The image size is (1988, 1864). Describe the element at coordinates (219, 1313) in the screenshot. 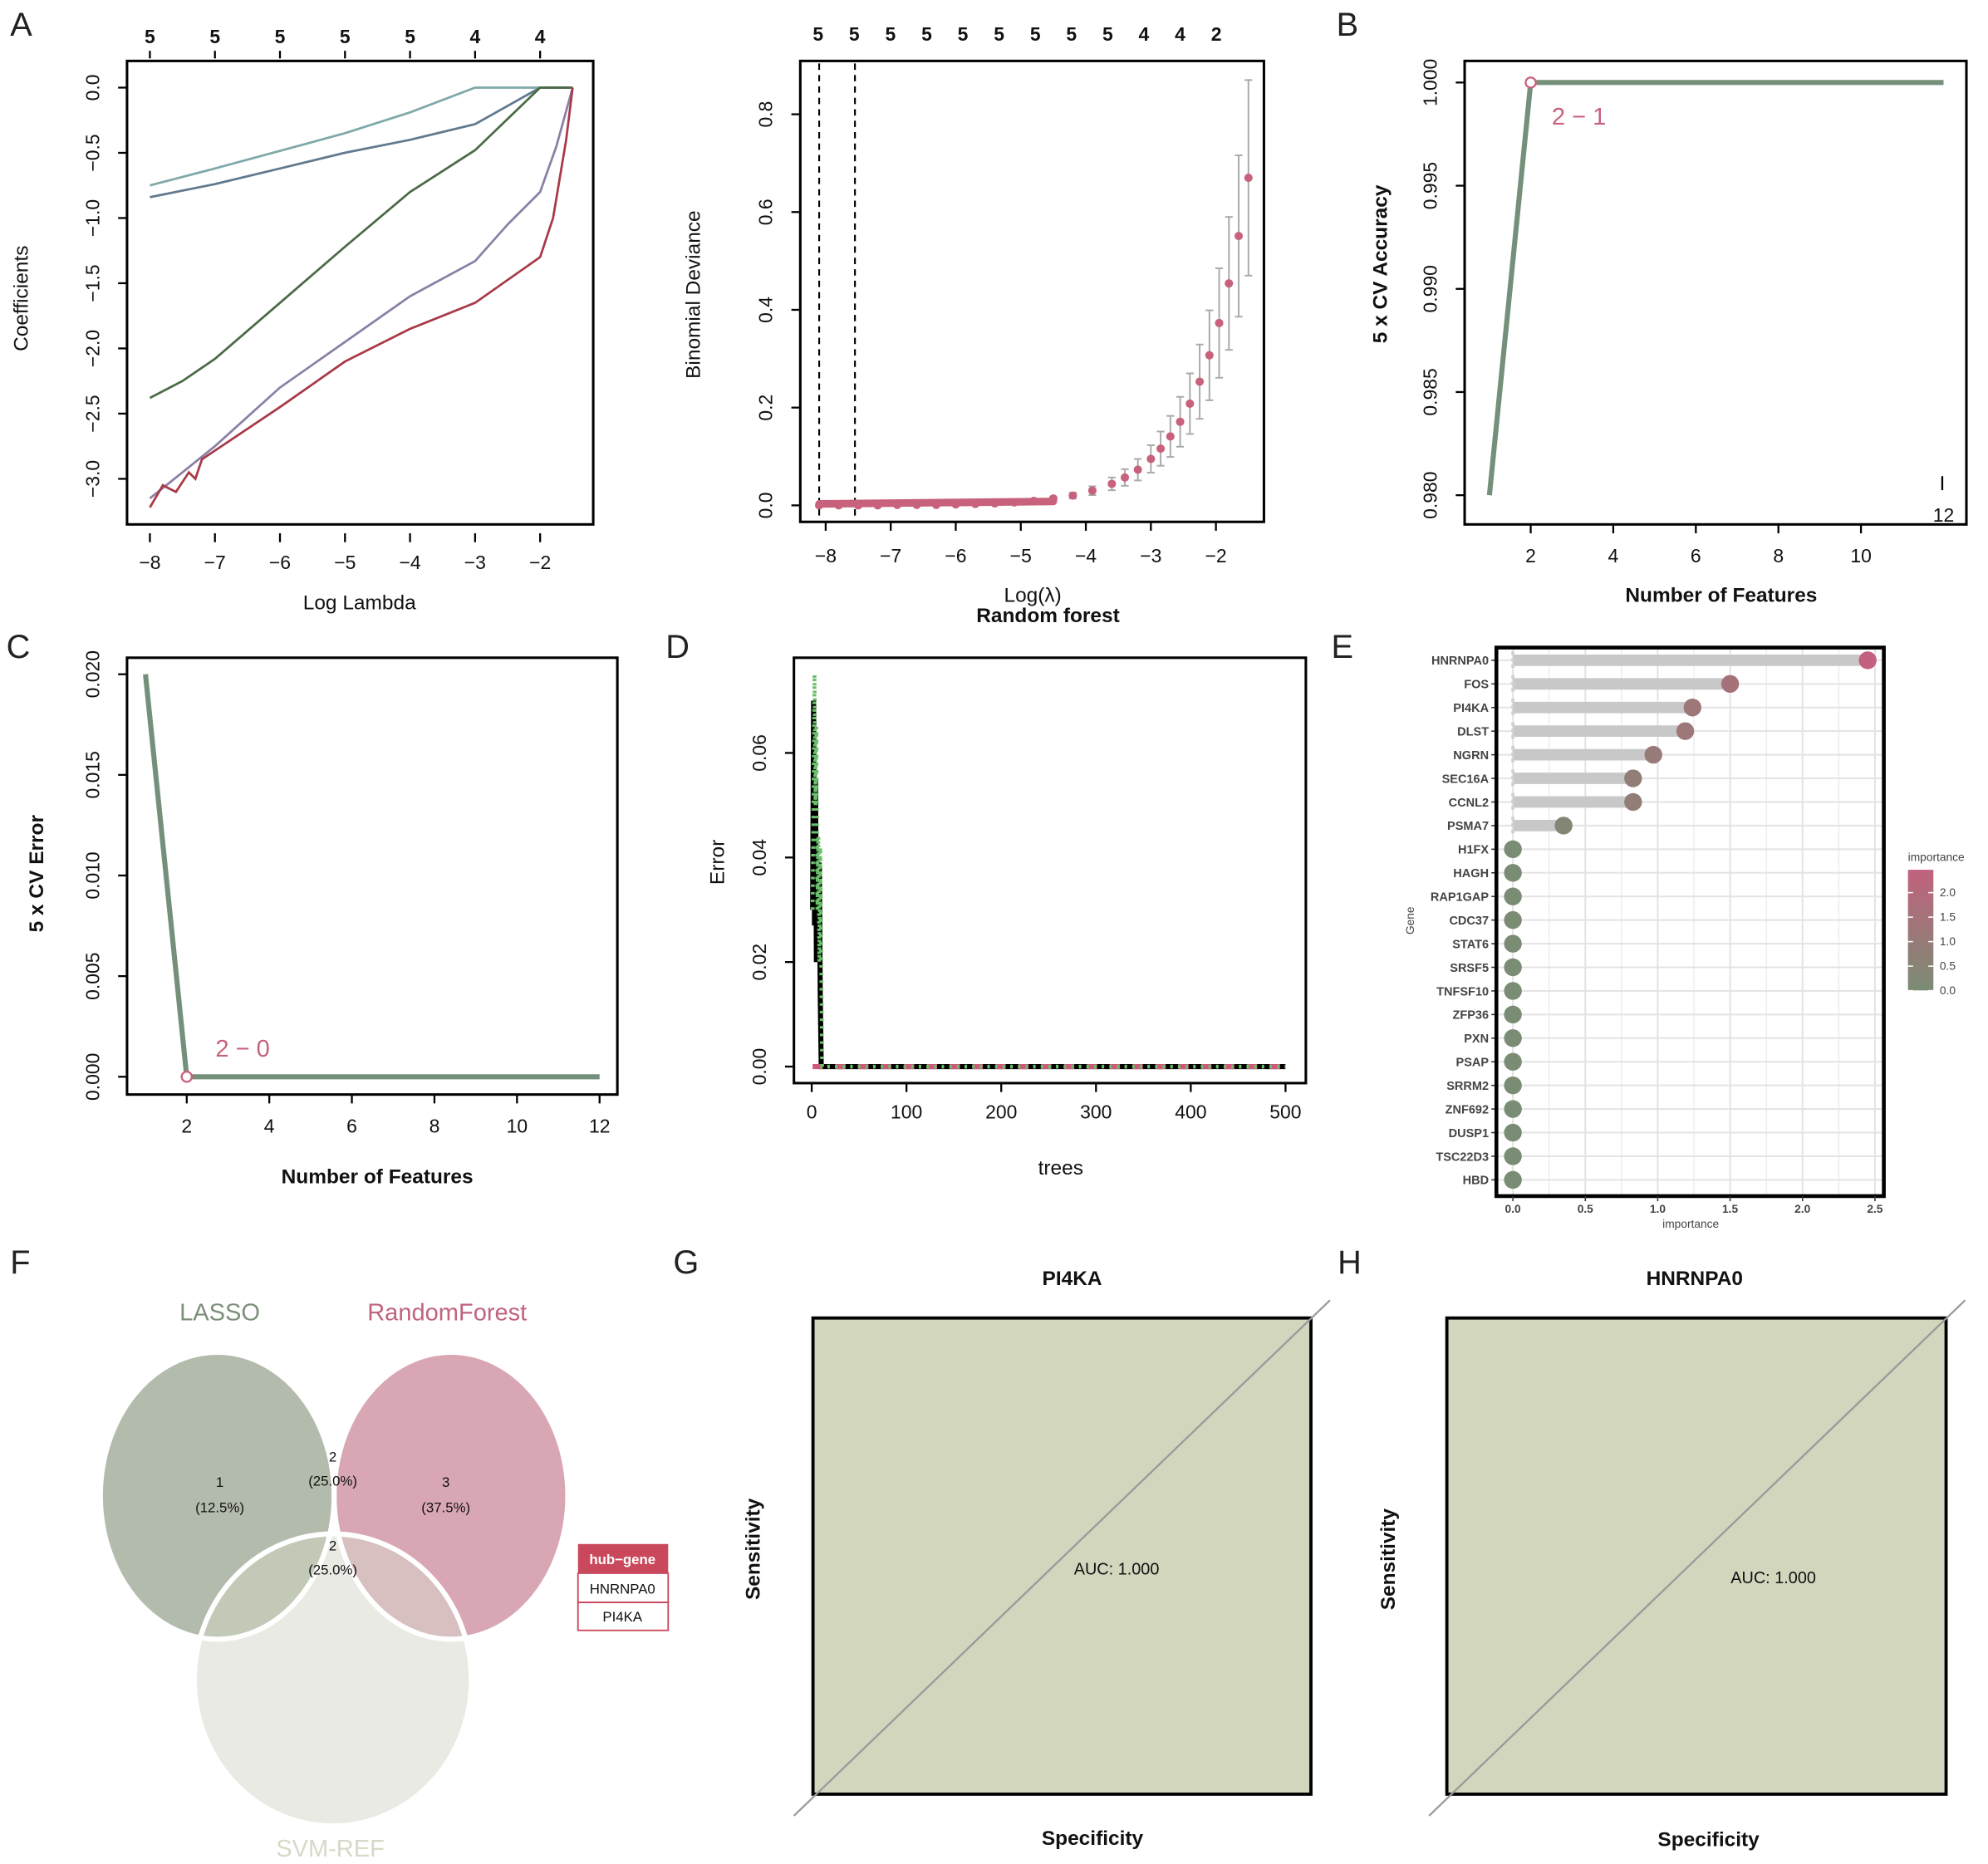

I see `venn-label-lasso: LASSO` at that location.